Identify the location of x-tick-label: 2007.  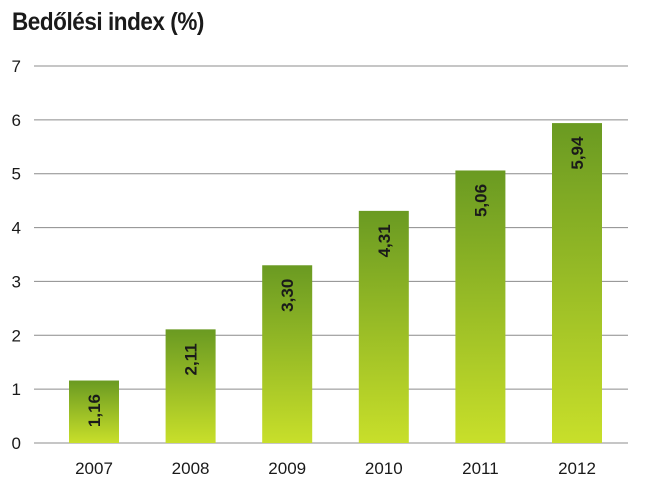
(94, 468).